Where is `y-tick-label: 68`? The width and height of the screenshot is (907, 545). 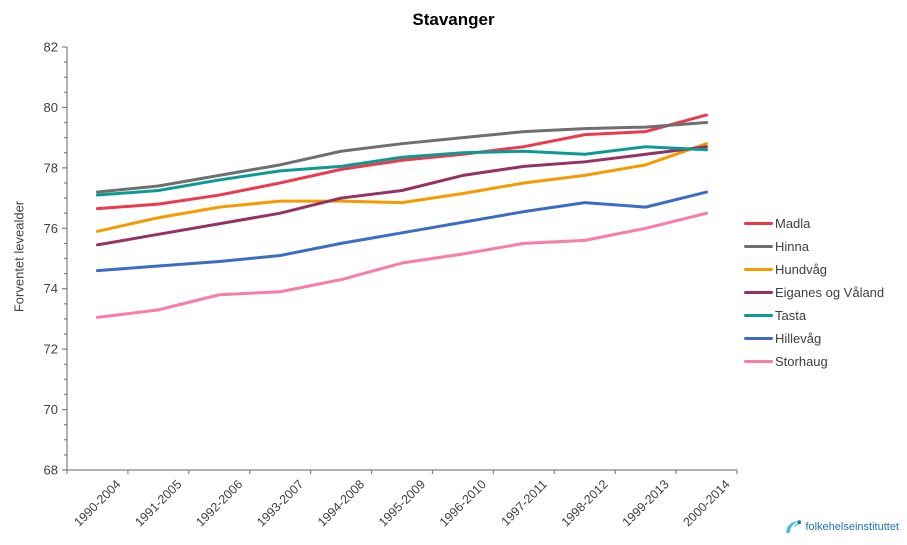 y-tick-label: 68 is located at coordinates (51, 470).